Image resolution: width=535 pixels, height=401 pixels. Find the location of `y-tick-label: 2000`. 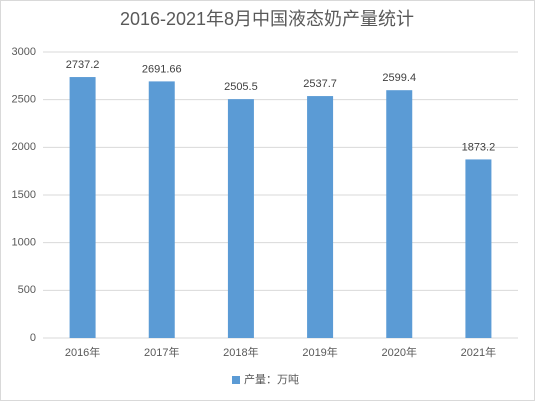

y-tick-label: 2000 is located at coordinates (24, 147).